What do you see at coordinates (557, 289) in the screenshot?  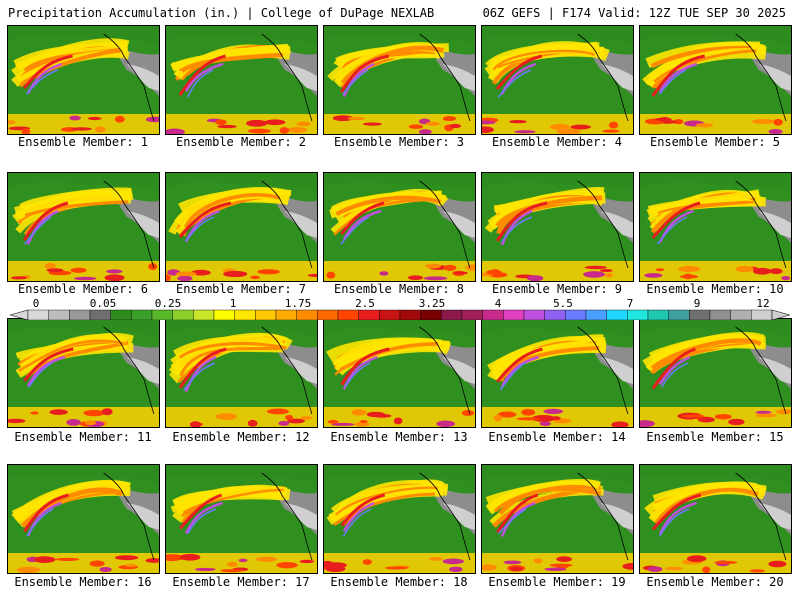 I see `ensemble-member-label: Ensemble Member: 9` at bounding box center [557, 289].